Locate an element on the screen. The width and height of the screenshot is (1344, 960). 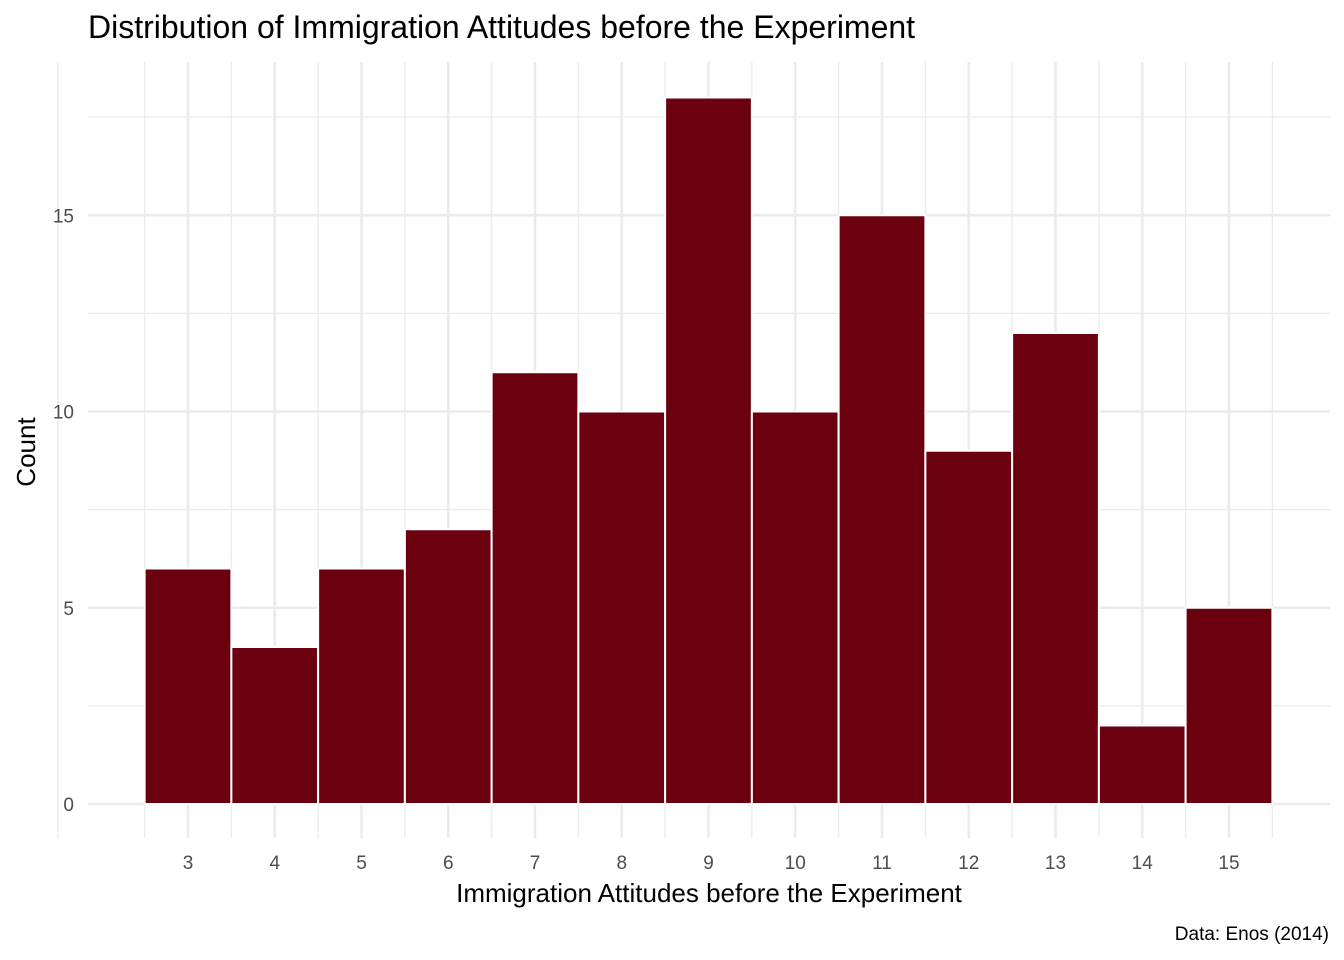
x-tick-label: 9 is located at coordinates (708, 863).